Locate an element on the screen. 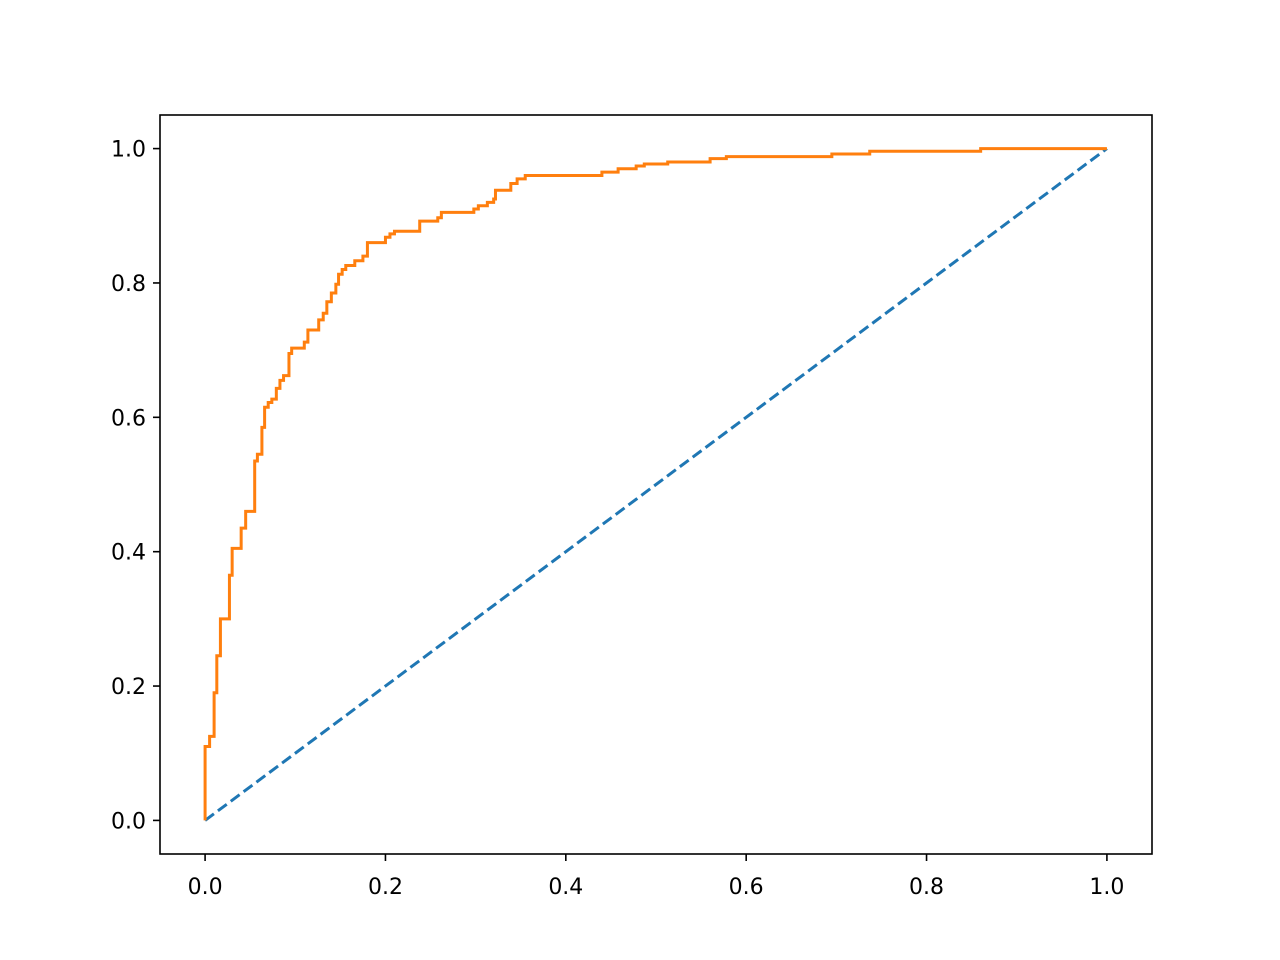 This screenshot has height=960, width=1280. x-tick-label: 0.6 is located at coordinates (746, 887).